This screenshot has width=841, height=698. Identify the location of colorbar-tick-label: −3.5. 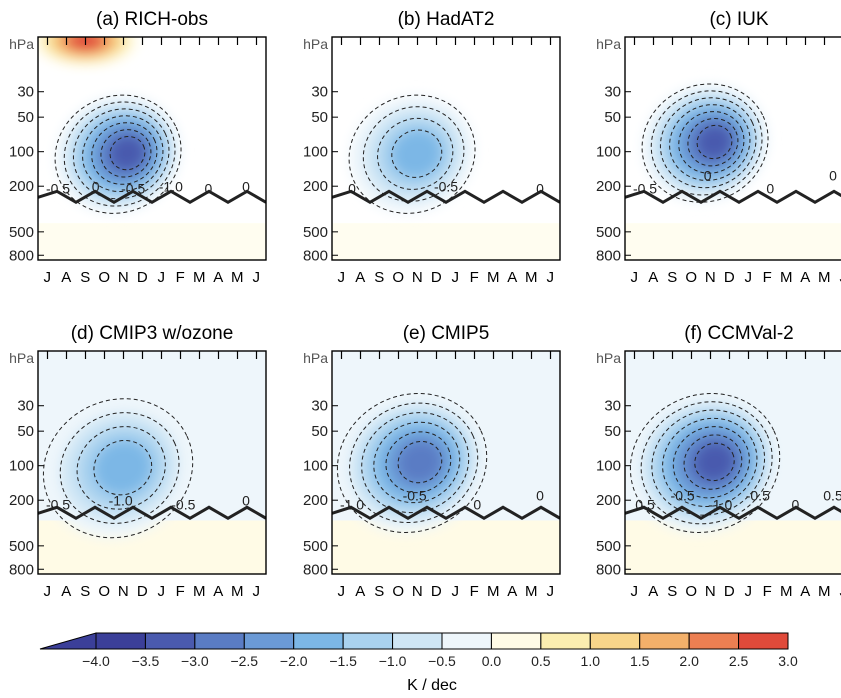
(146, 661).